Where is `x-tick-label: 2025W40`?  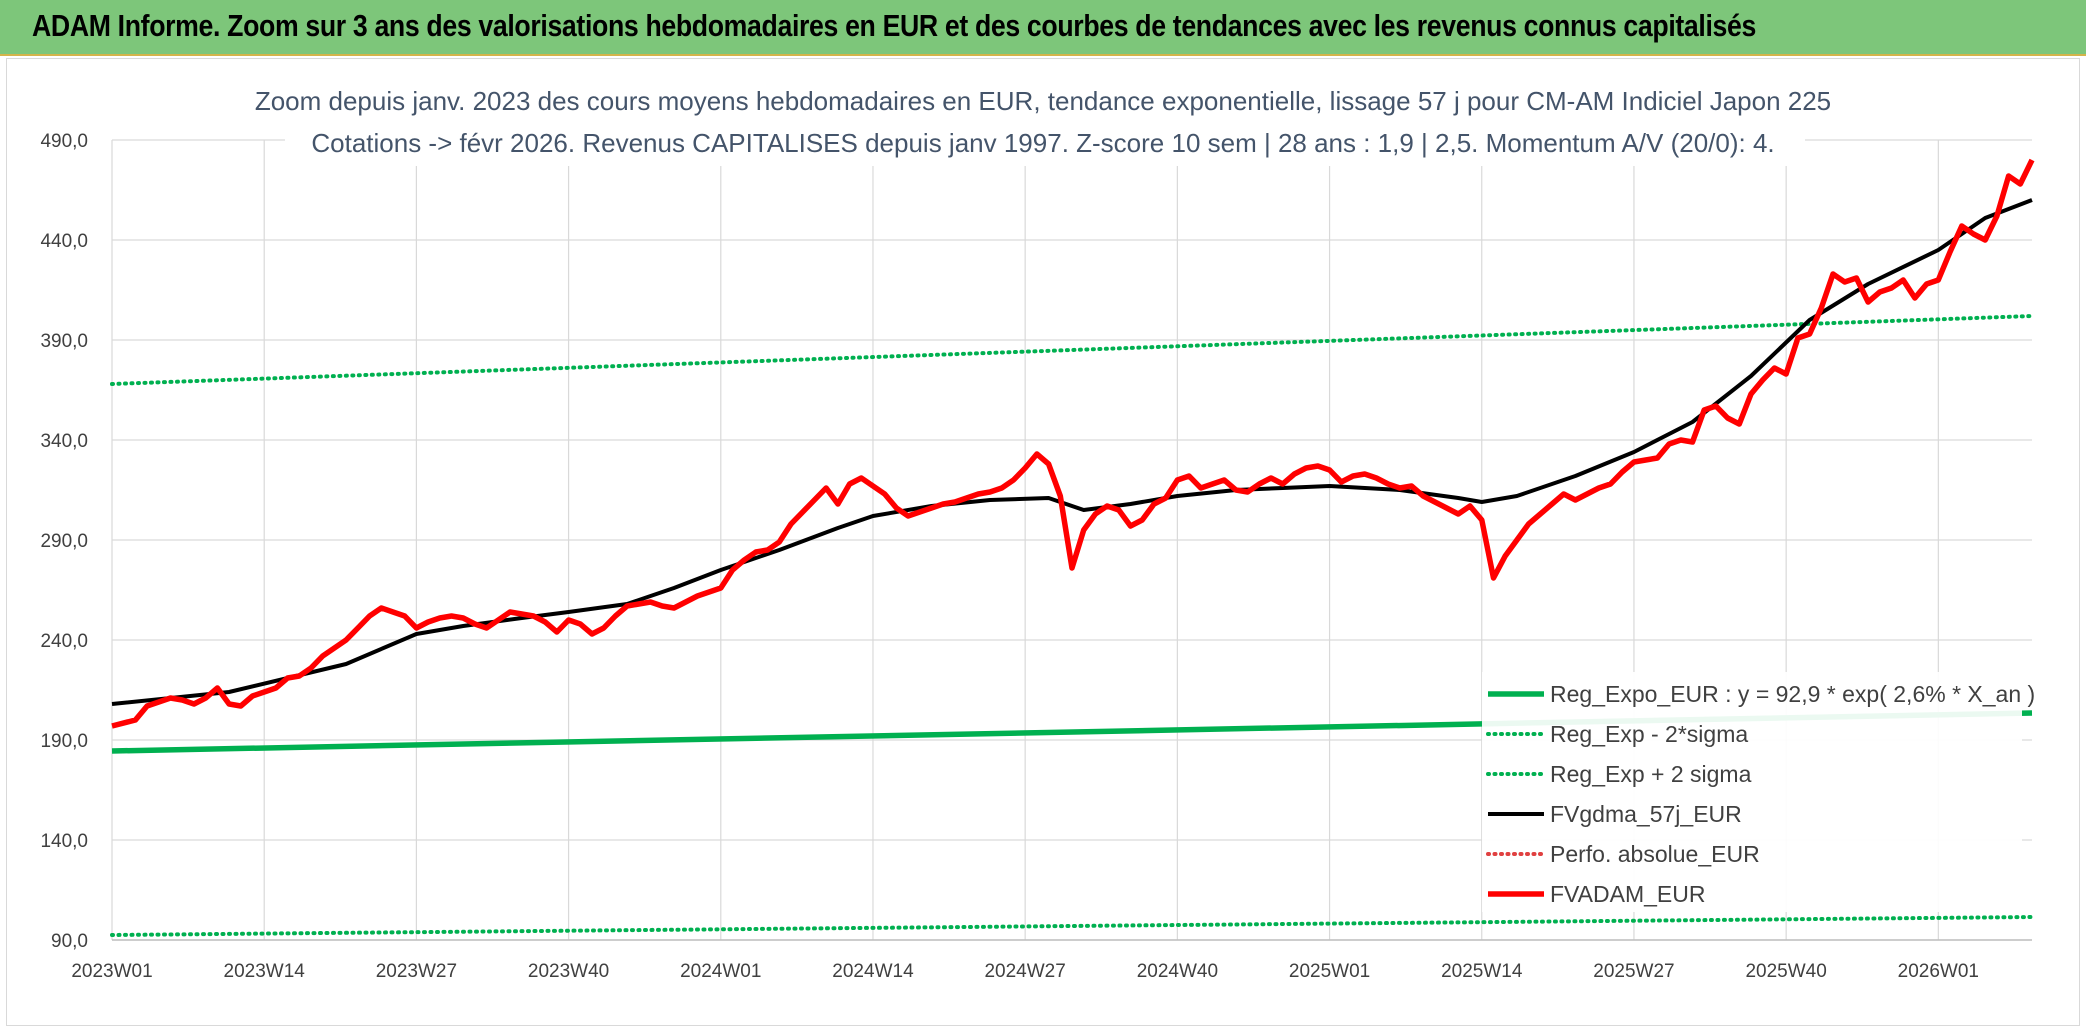
x-tick-label: 2025W40 is located at coordinates (1785, 971).